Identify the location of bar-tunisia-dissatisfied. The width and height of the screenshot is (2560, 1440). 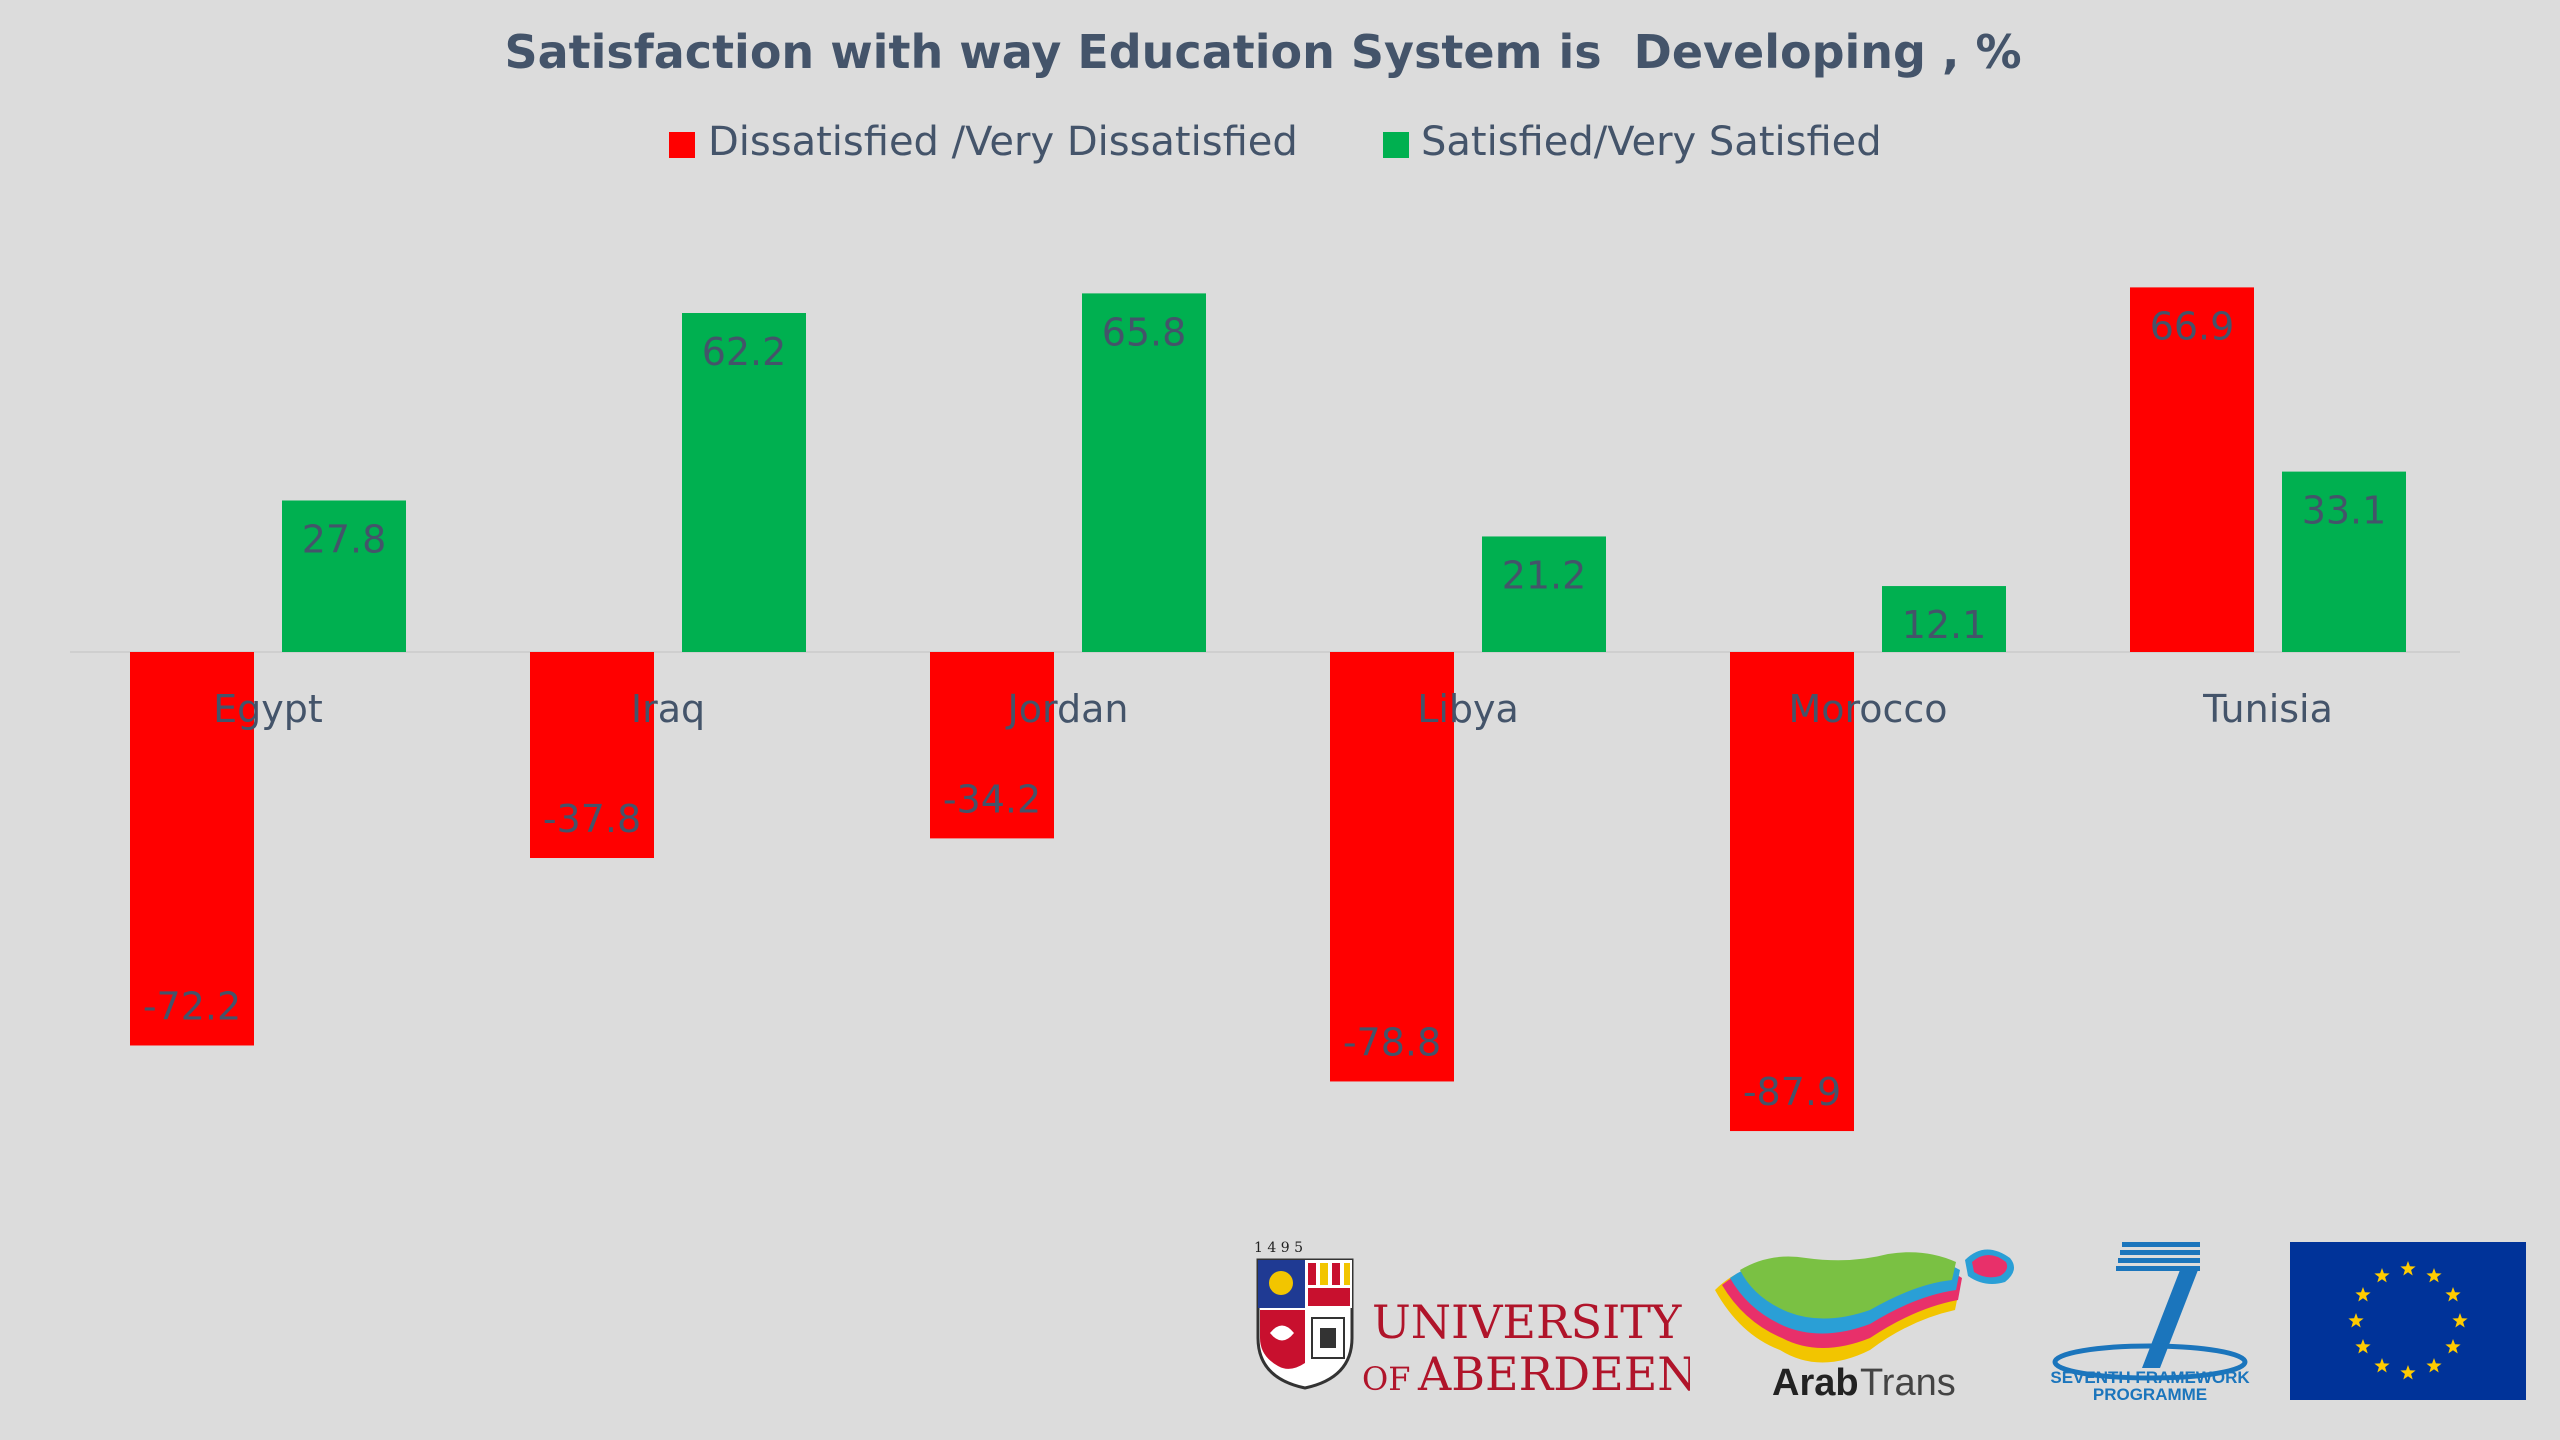
(2192, 469).